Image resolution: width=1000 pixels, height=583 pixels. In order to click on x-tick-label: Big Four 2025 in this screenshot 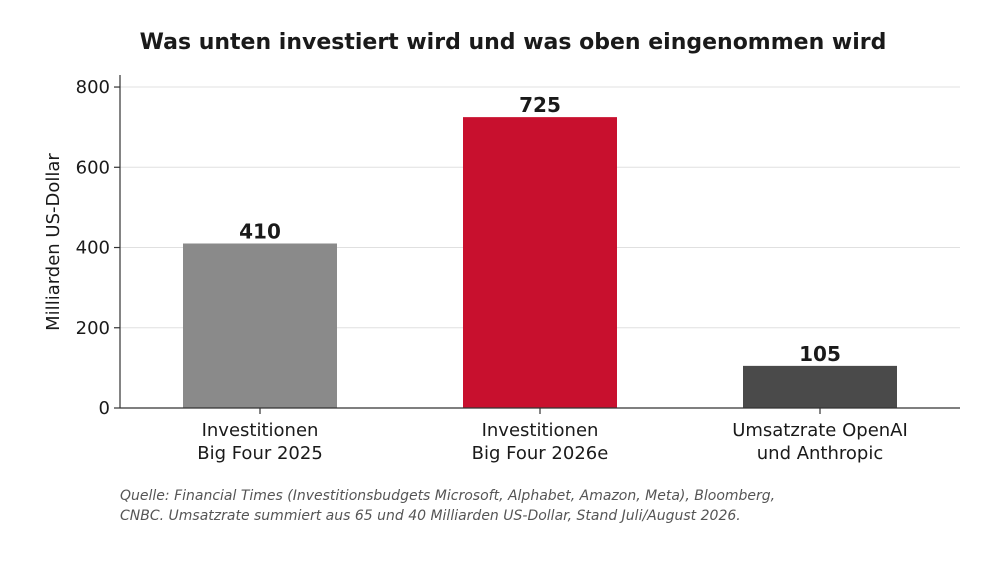, I will do `click(260, 453)`.